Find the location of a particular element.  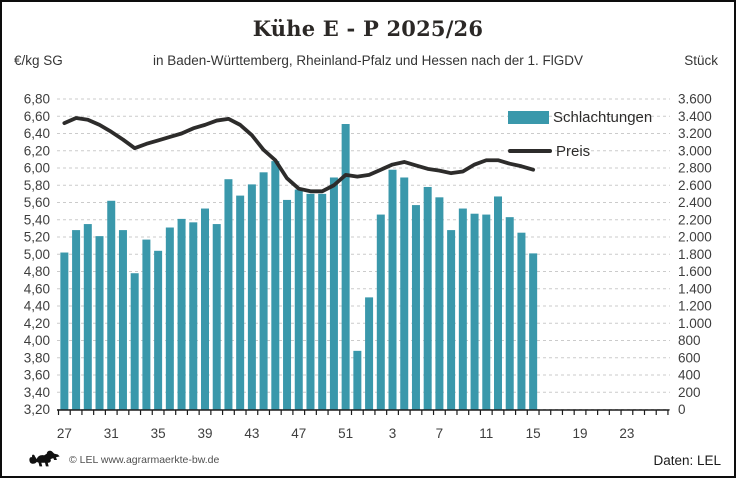

svg-text: 4,20 is located at coordinates (37, 323).